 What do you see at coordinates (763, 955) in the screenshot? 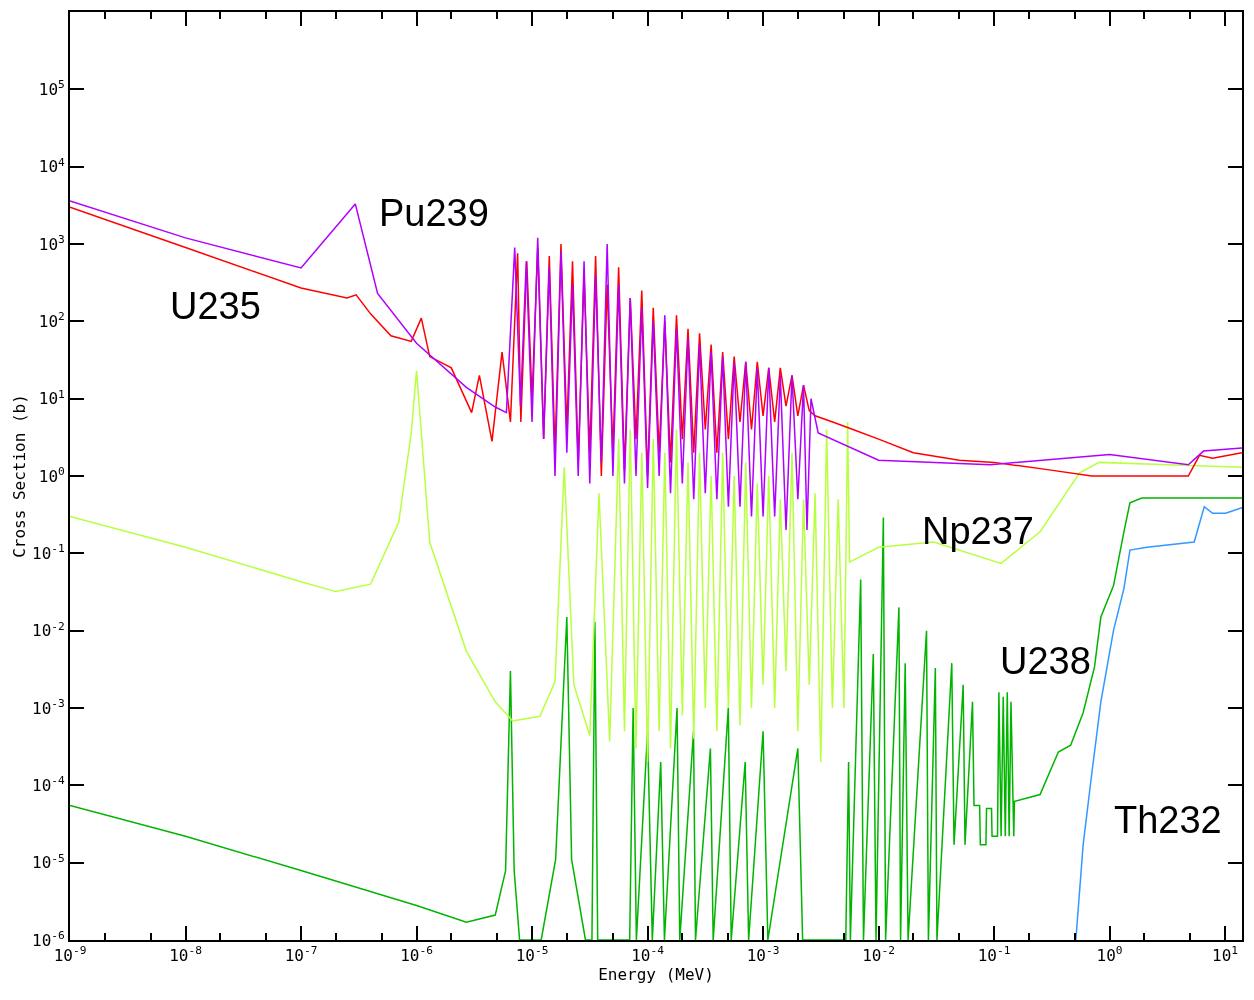
I see `x-tick-label: 10$^{-3}$` at bounding box center [763, 955].